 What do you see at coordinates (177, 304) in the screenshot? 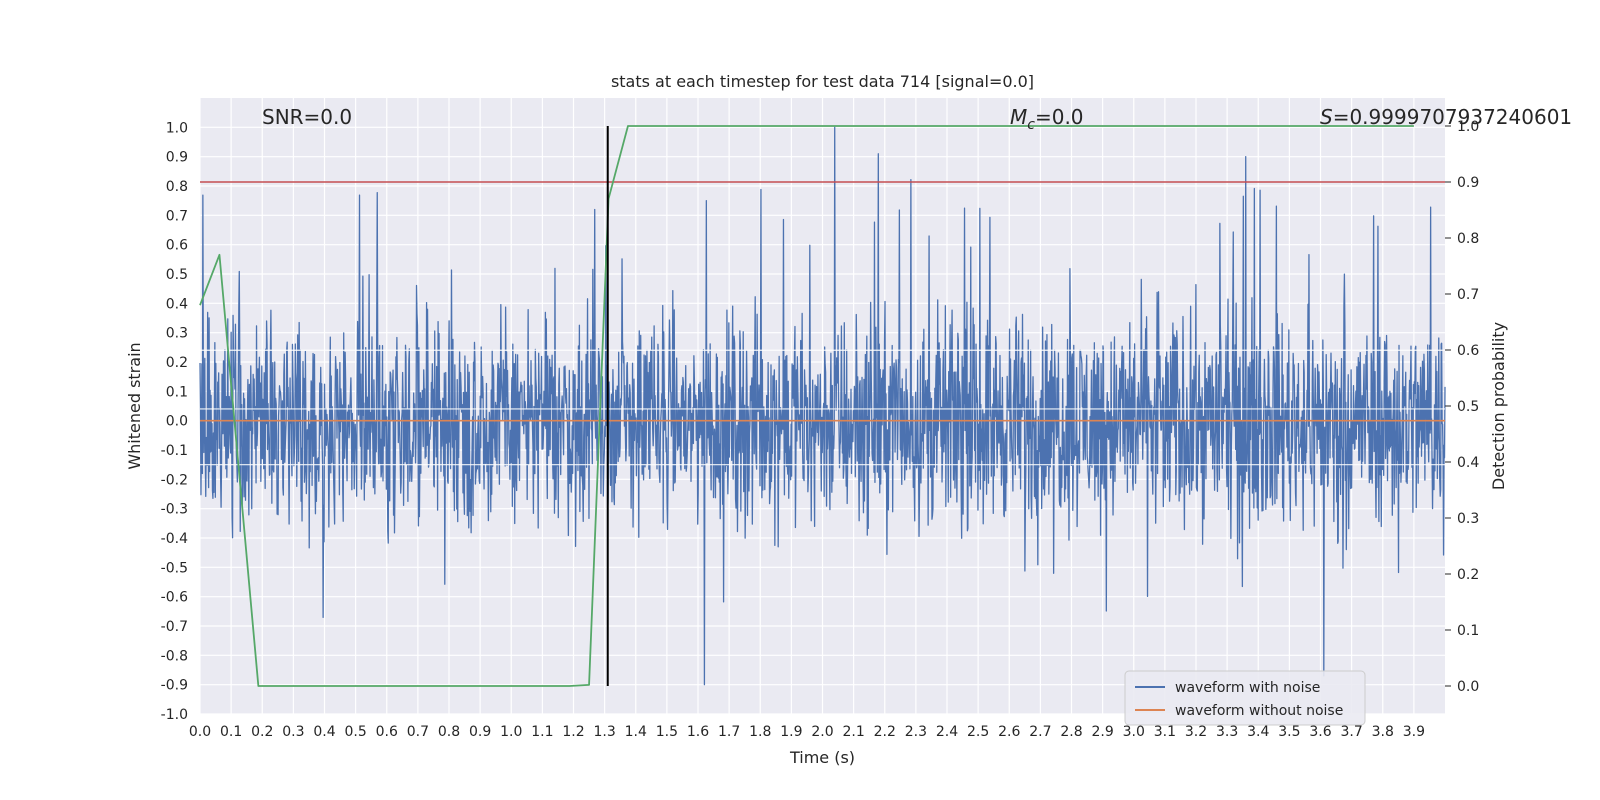
I see `y-tick-label-6: 0.4` at bounding box center [177, 304].